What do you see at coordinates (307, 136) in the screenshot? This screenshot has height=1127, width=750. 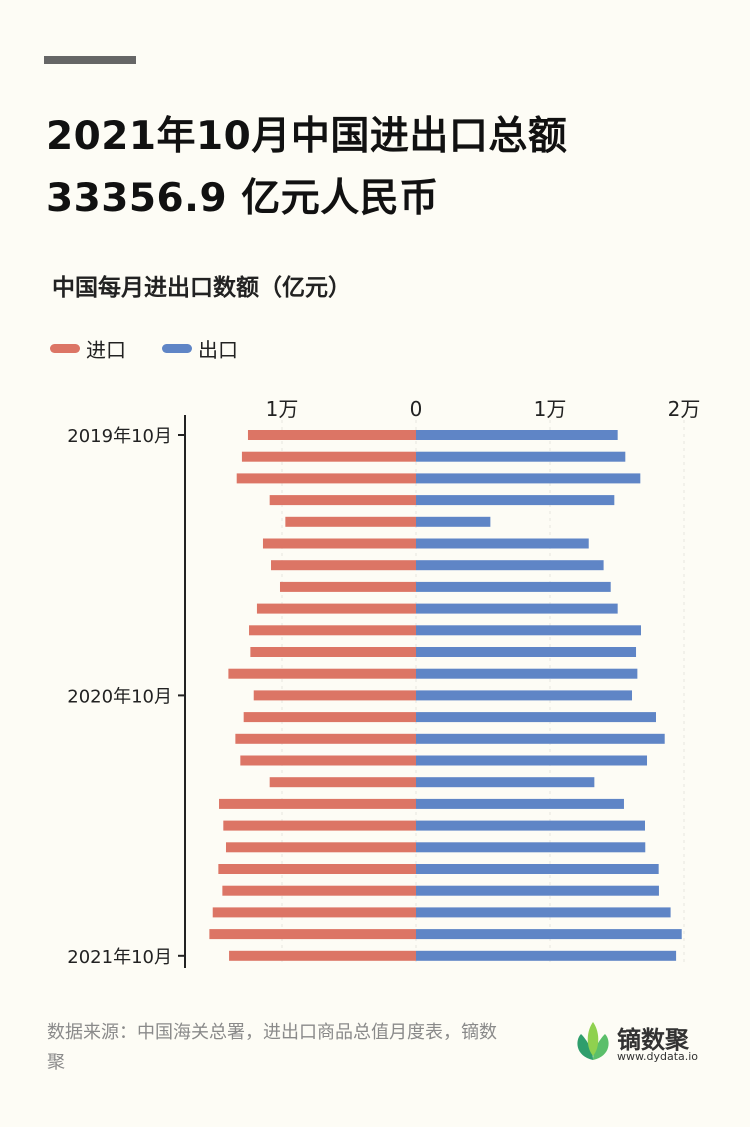 I see `title-line-1: 2021年10月中国进出口总额` at bounding box center [307, 136].